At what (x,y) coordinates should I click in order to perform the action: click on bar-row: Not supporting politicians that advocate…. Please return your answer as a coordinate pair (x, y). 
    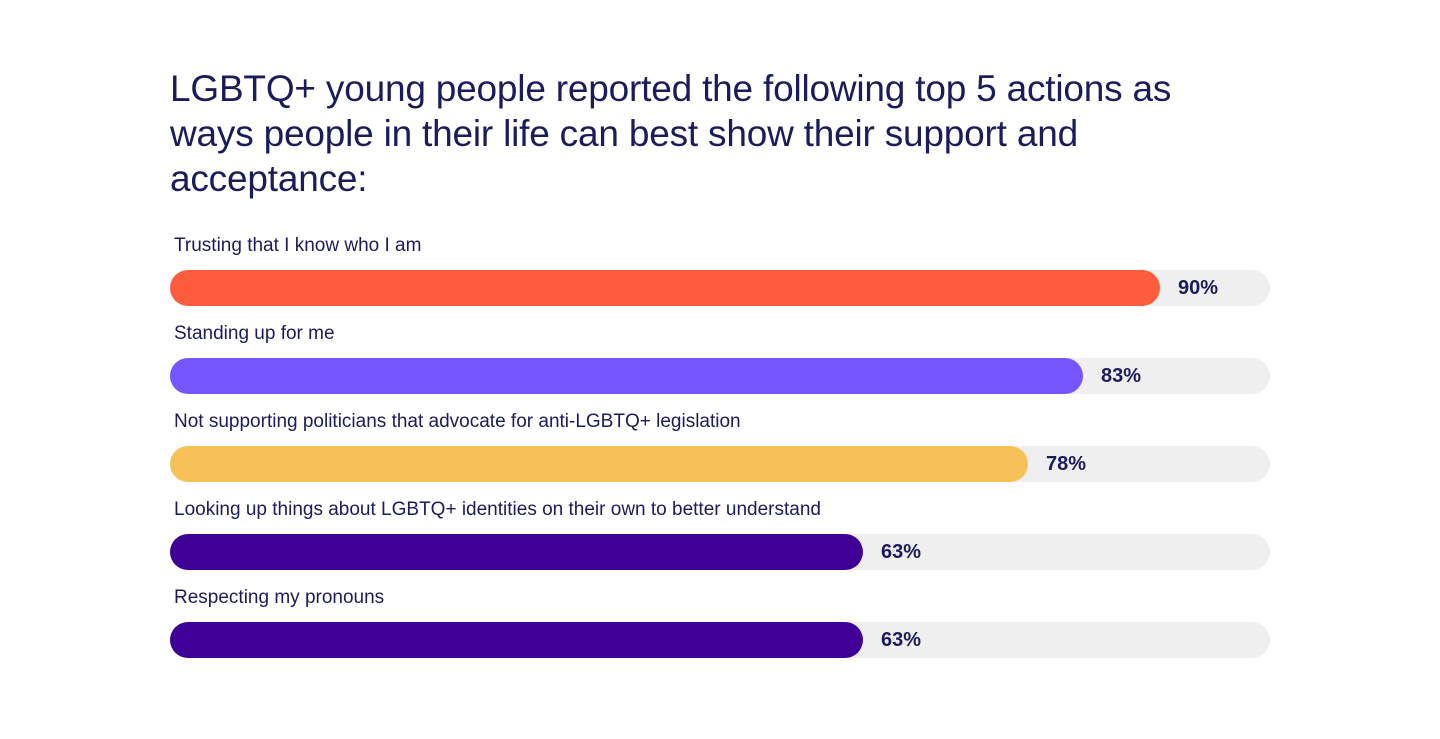
    Looking at the image, I should click on (720, 450).